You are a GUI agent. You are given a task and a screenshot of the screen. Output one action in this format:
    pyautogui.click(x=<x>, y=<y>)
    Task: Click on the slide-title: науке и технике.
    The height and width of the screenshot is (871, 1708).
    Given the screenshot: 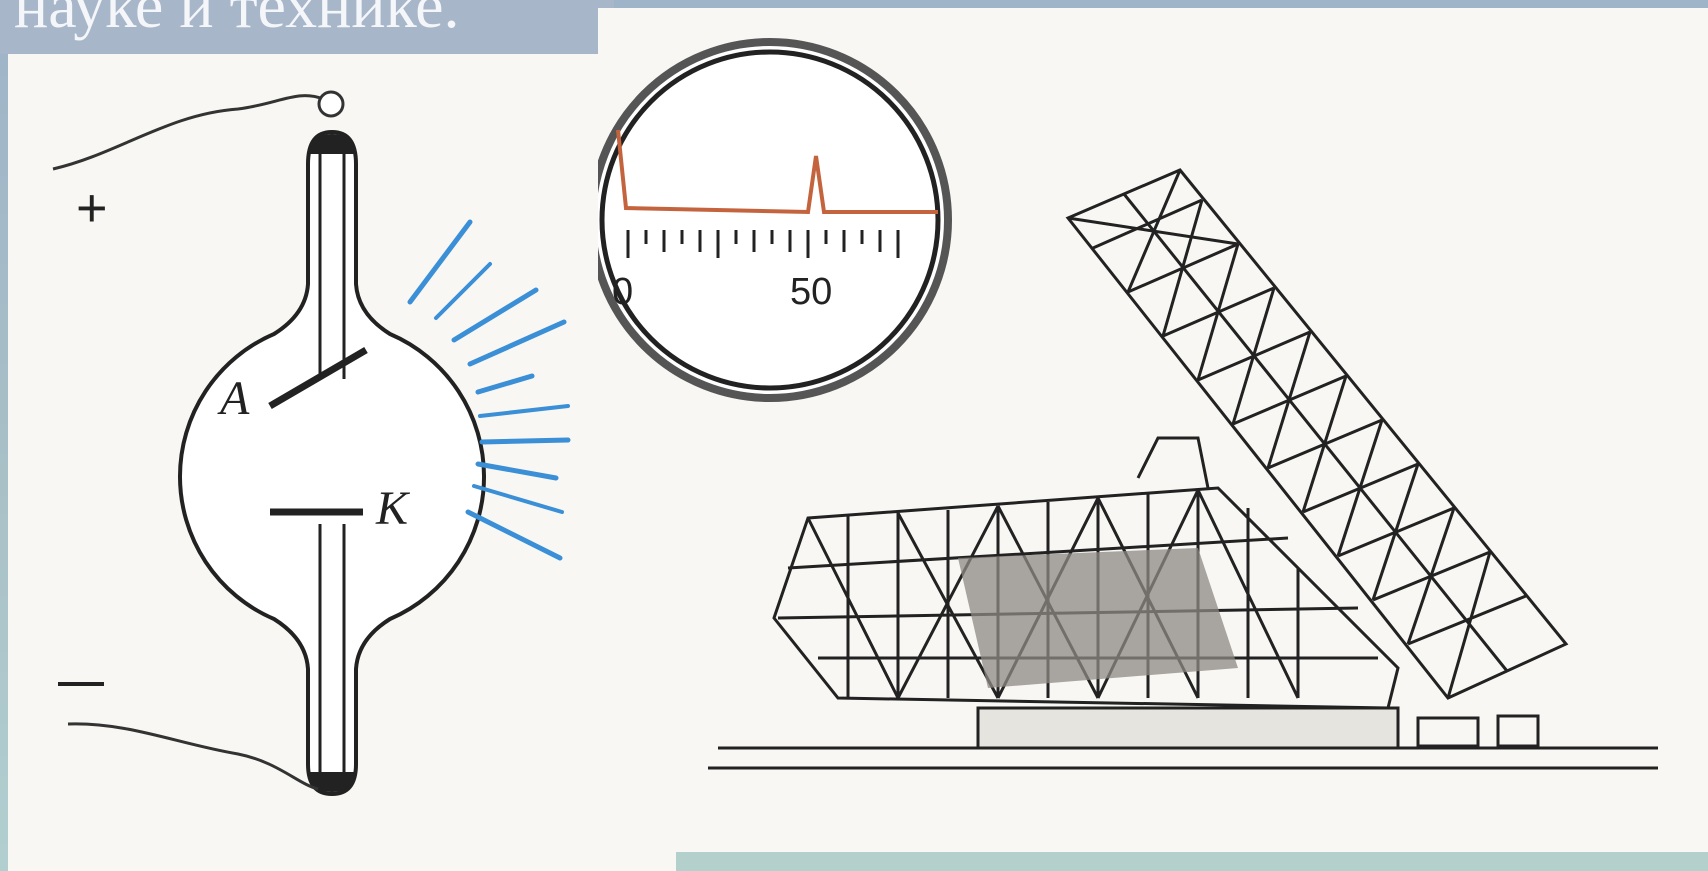 What is the action you would take?
    pyautogui.click(x=307, y=27)
    